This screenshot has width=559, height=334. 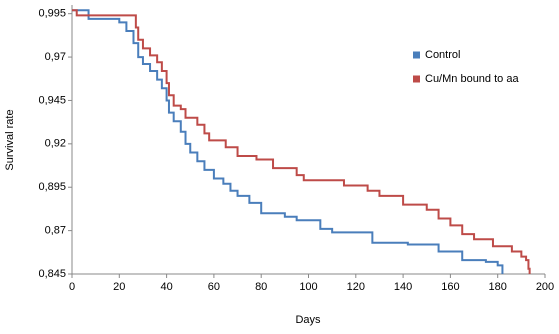 What do you see at coordinates (52, 14) in the screenshot?
I see `y-tick-label: 0,995` at bounding box center [52, 14].